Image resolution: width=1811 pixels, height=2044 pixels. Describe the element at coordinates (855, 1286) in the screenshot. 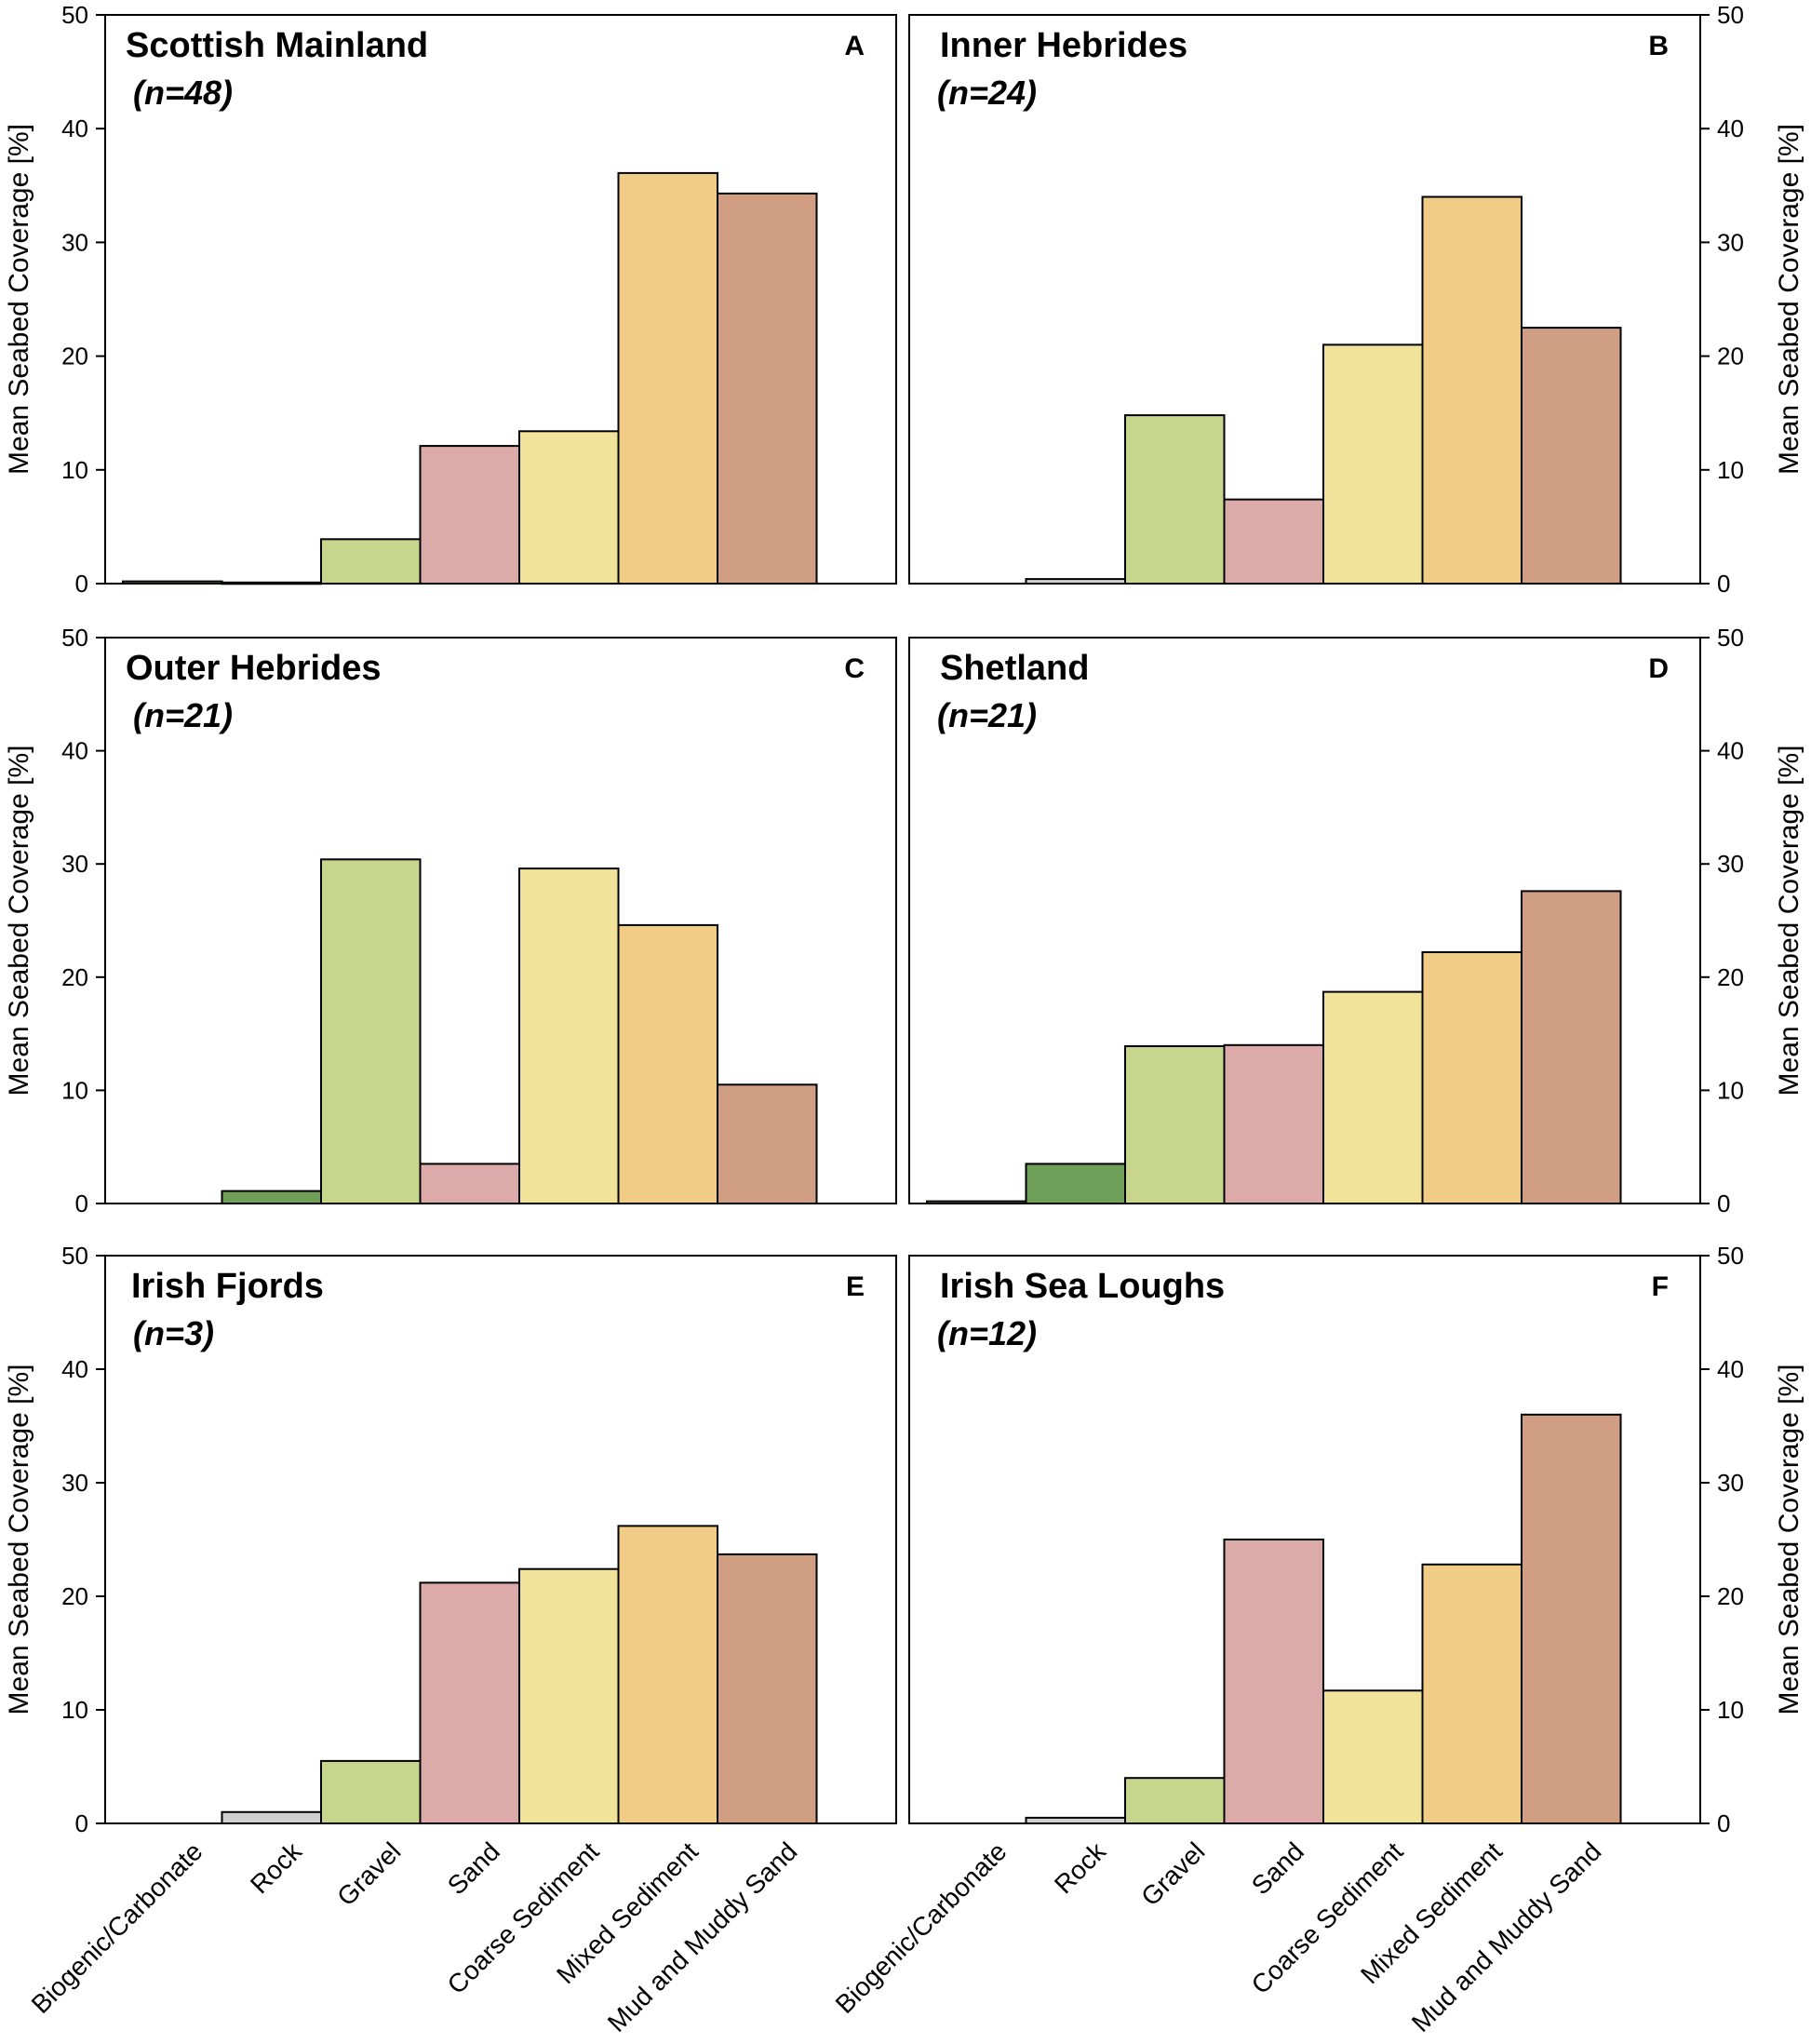

I see `panel-letter: E` at that location.